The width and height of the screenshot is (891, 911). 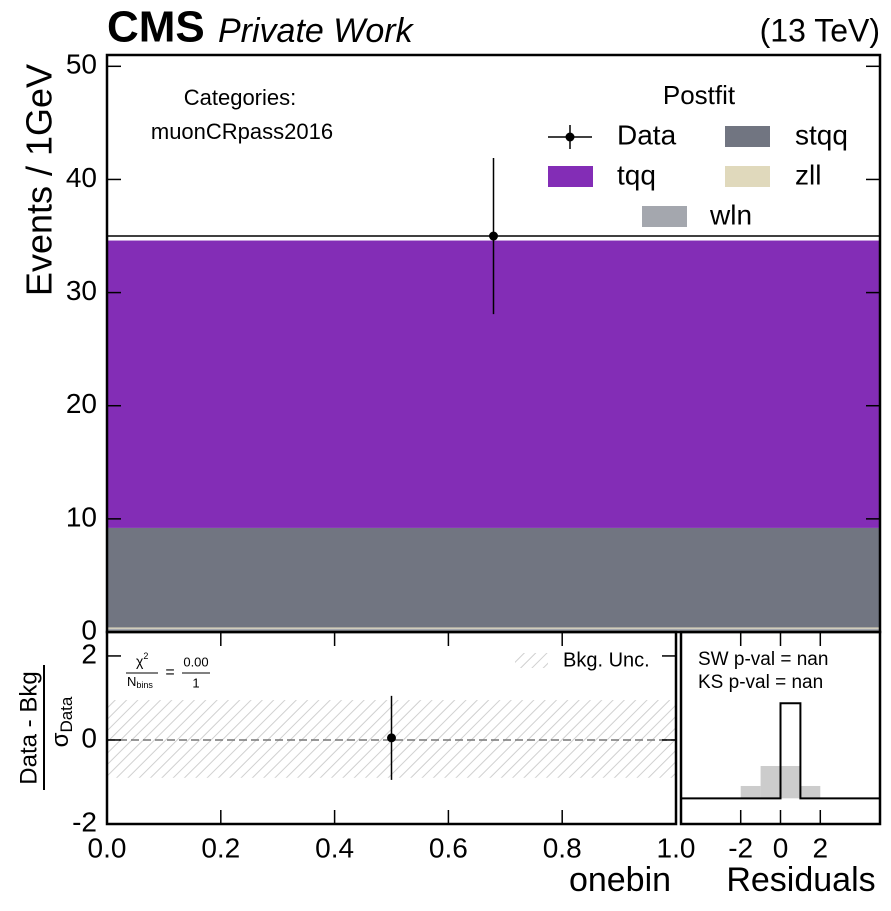 I want to click on legend-label: Data, so click(x=647, y=134).